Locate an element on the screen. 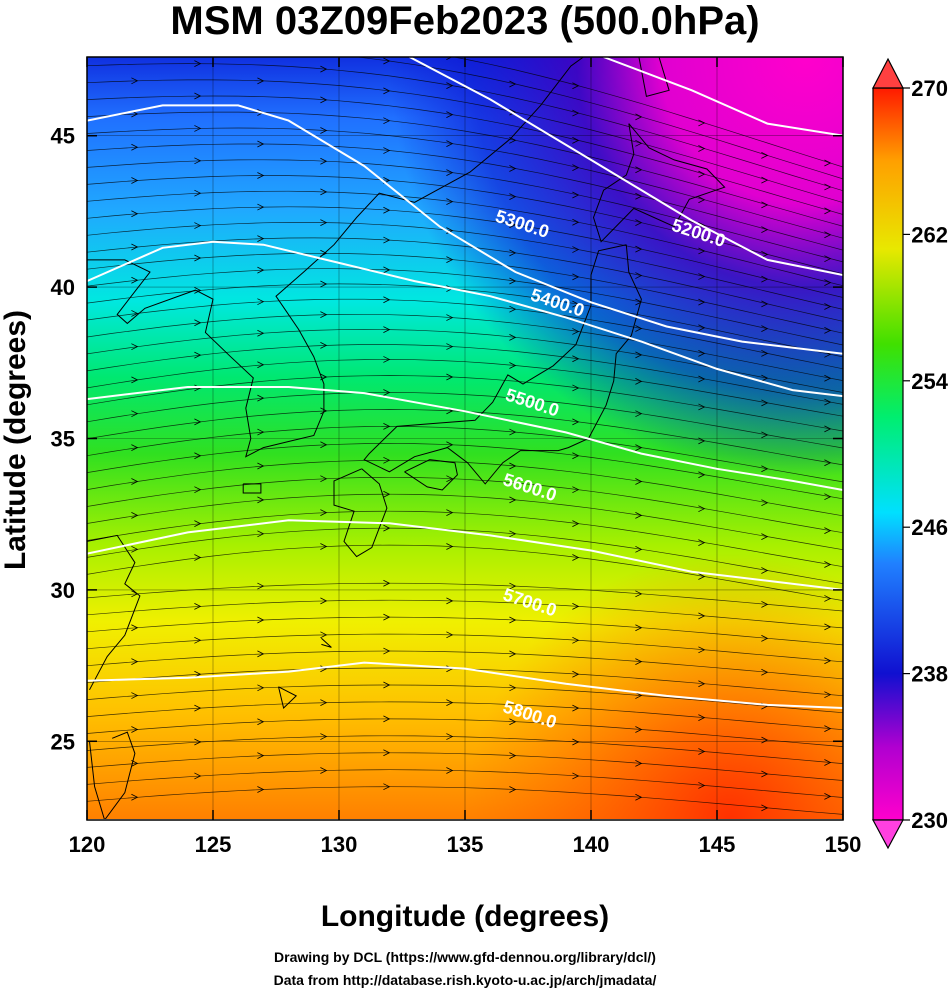  x-tick-label: 120 is located at coordinates (87, 844).